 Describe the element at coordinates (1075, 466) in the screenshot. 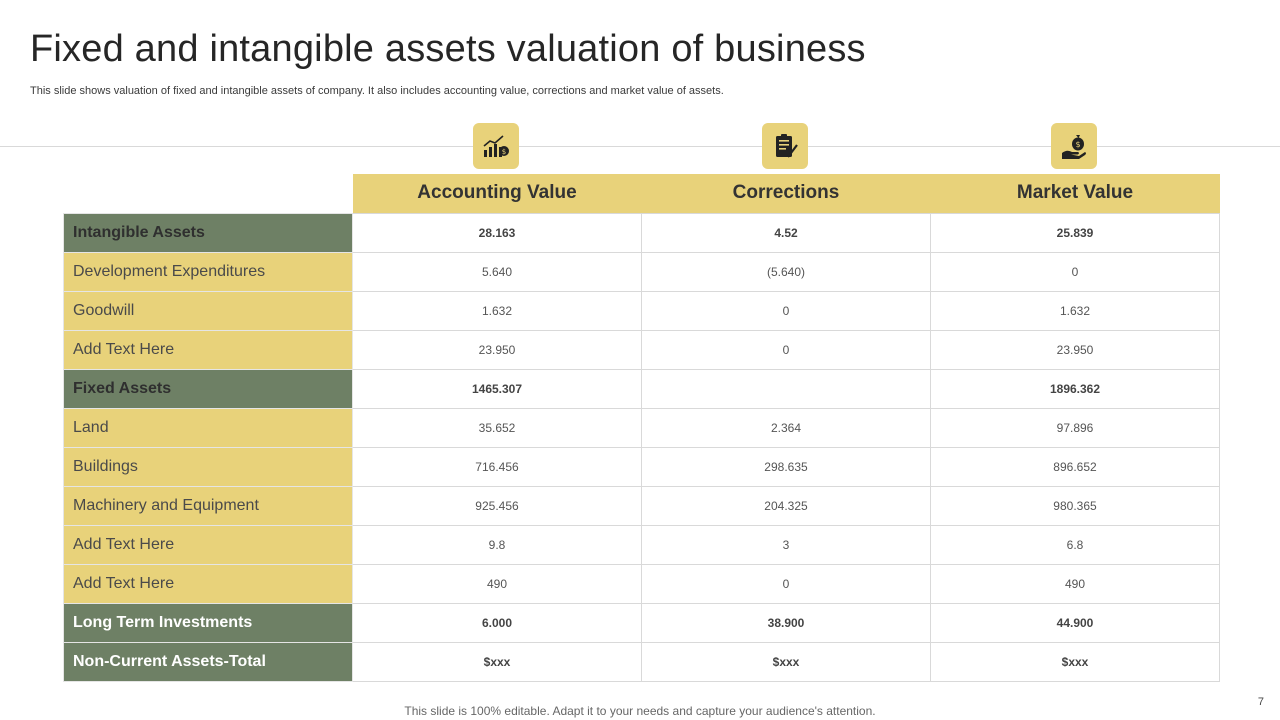

I see `table-cell: 896.652` at that location.